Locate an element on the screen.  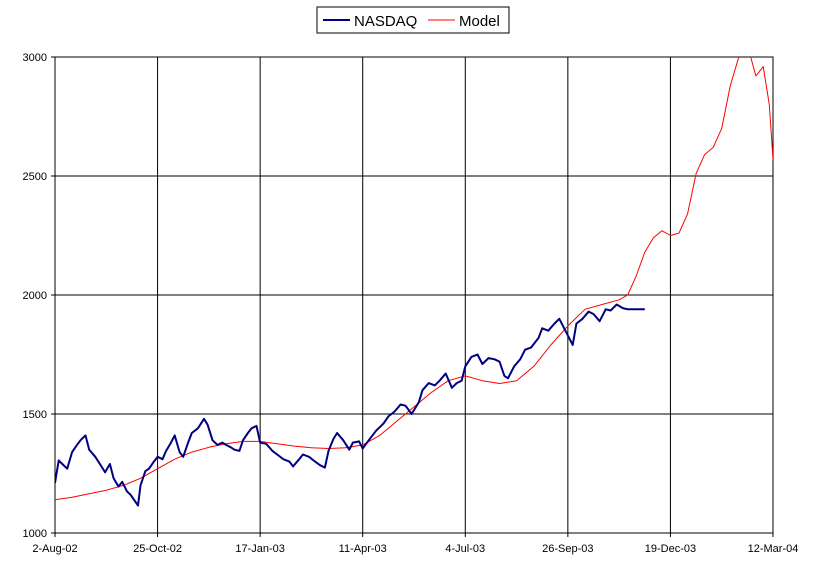
legend: NASDAQ Model is located at coordinates (413, 20).